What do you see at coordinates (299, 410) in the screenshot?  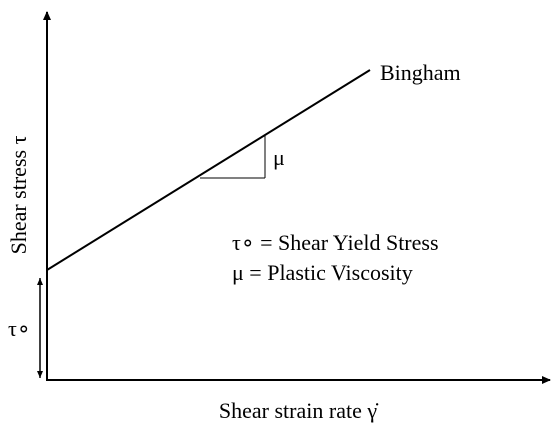 I see `x-axis-label: Shear strain rate γ̇` at bounding box center [299, 410].